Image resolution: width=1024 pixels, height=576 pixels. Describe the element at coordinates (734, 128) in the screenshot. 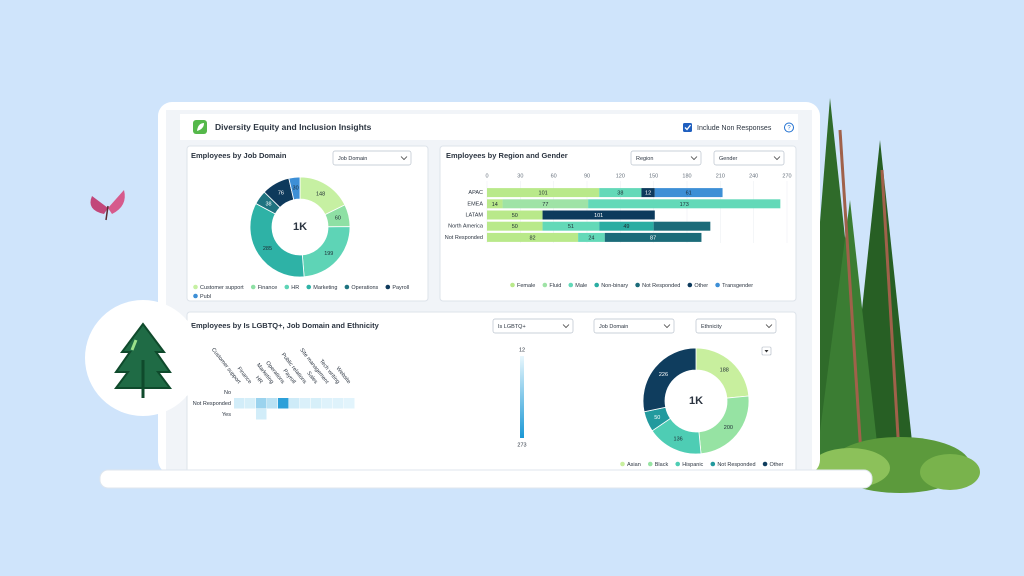

I see `checkbox-label: Include Non Responses` at that location.